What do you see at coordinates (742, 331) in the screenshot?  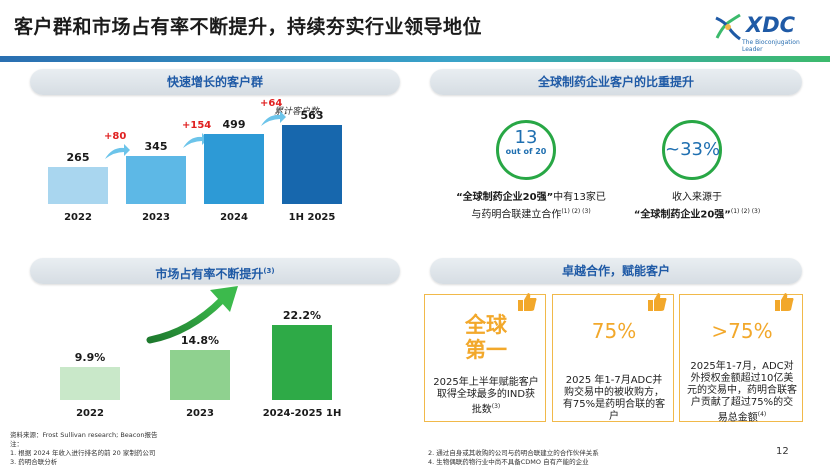 I see `partner-card-3-title: >75%` at bounding box center [742, 331].